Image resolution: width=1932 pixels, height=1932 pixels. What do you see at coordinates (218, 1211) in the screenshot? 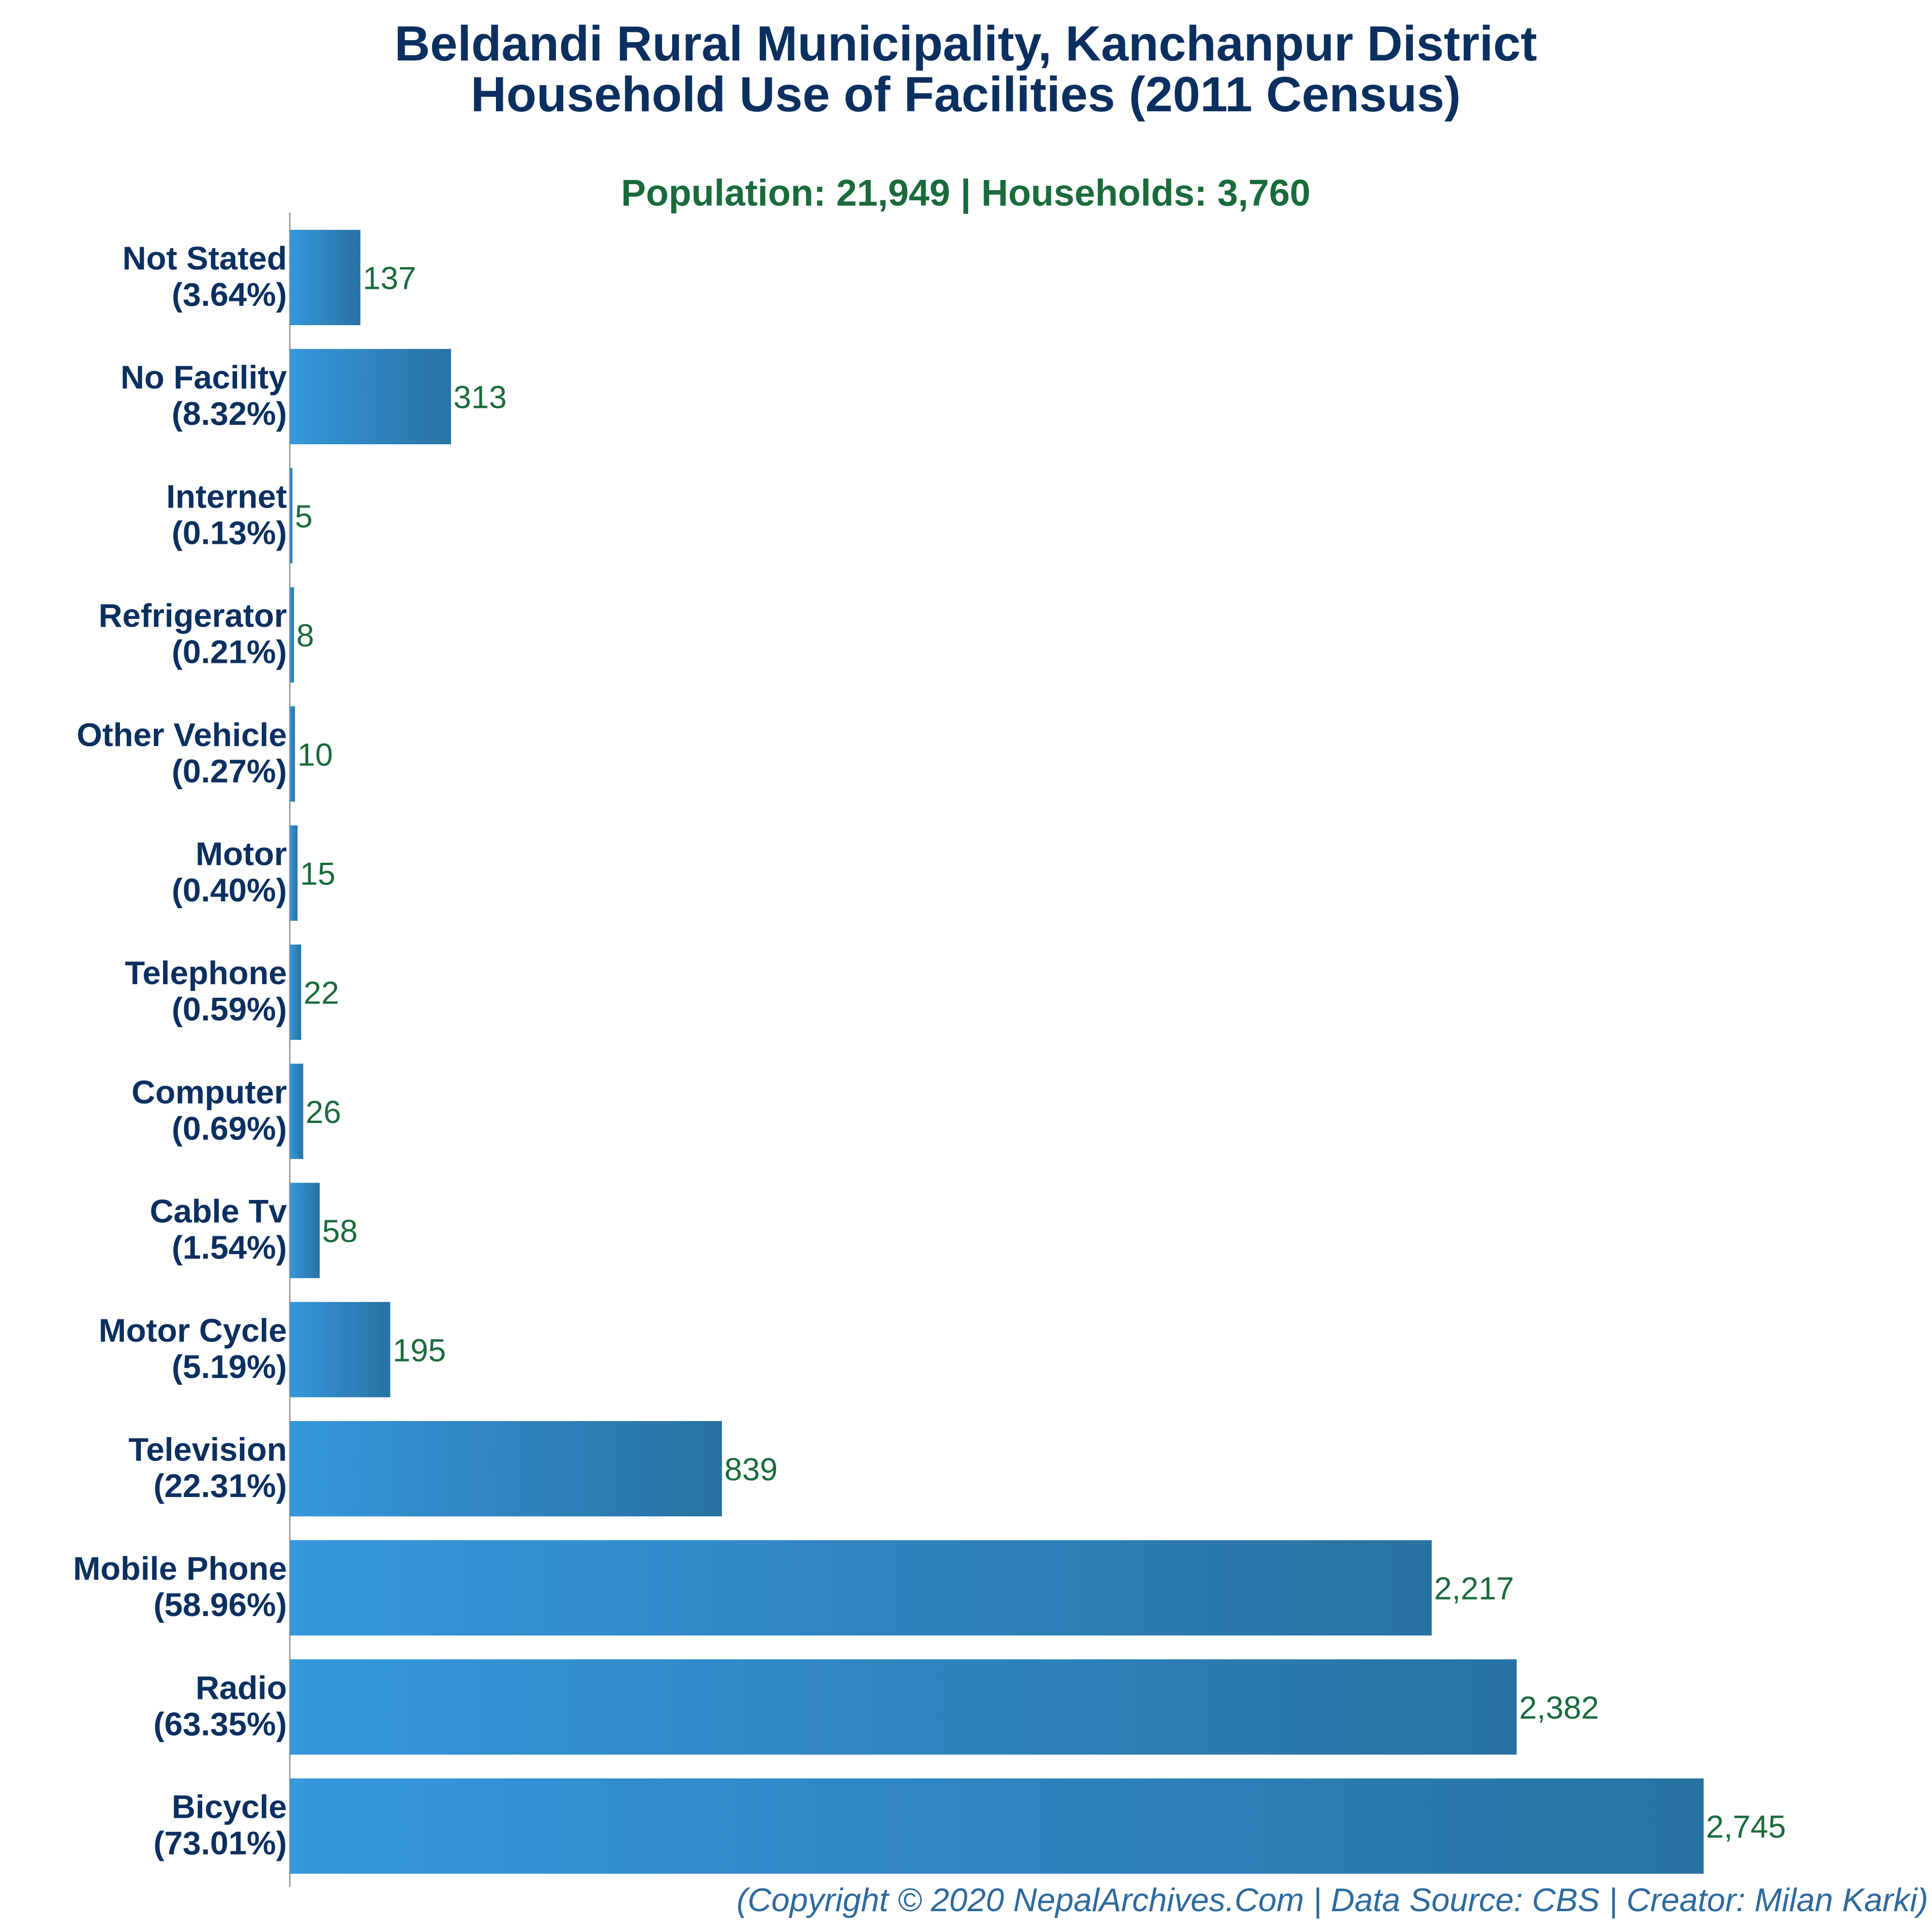
I see `category-label: Cable Tv` at bounding box center [218, 1211].